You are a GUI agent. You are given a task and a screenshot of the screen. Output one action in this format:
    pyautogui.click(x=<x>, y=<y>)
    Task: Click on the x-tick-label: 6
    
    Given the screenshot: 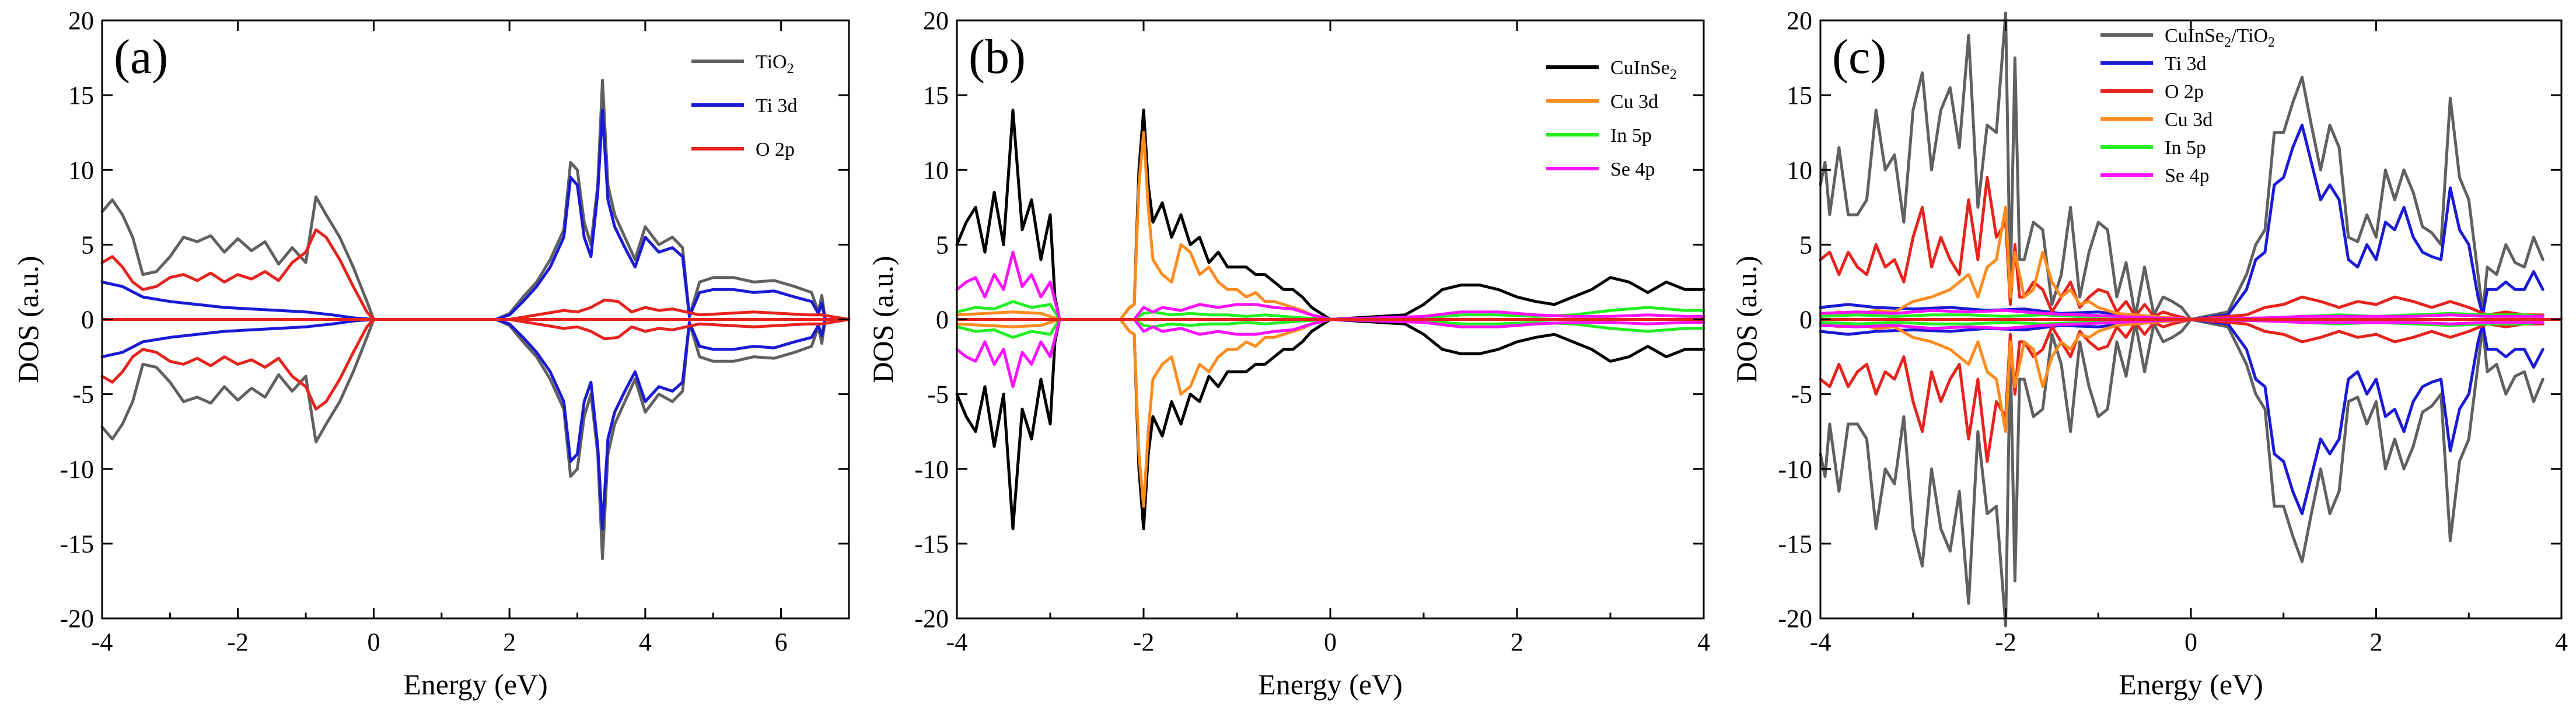 What is the action you would take?
    pyautogui.click(x=781, y=642)
    